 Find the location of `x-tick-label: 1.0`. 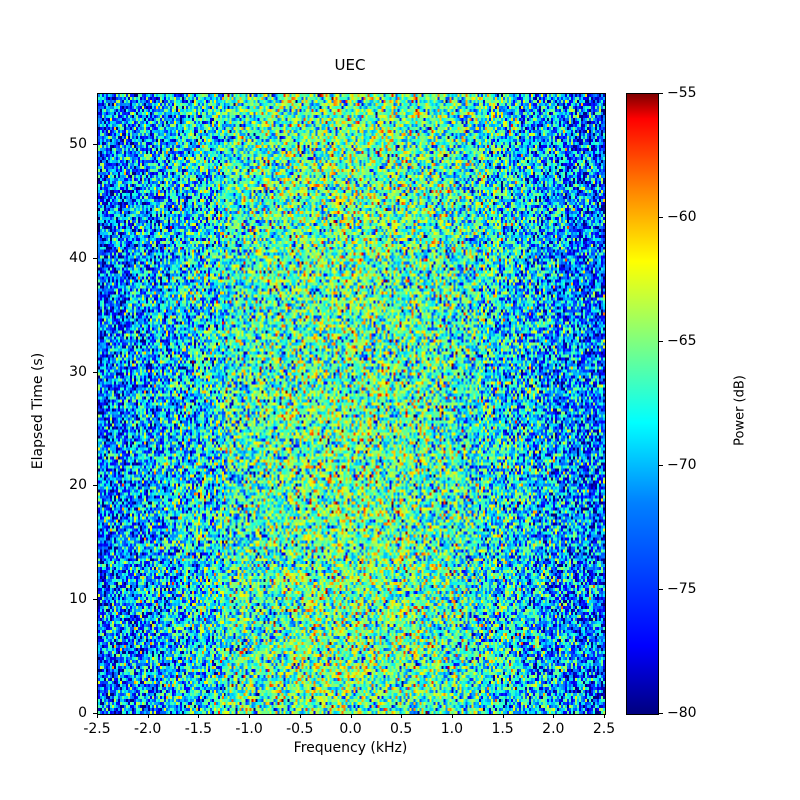

x-tick-label: 1.0 is located at coordinates (452, 729).